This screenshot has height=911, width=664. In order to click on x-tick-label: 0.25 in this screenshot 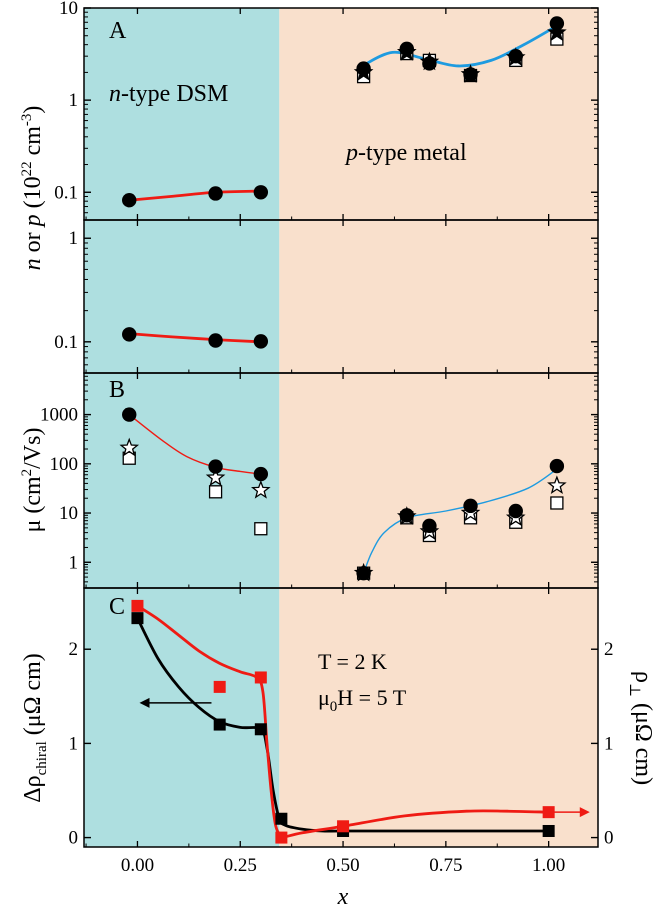, I will do `click(240, 865)`.